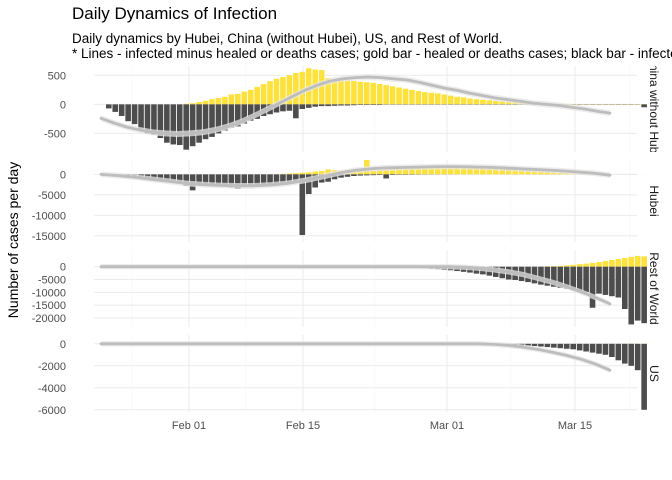  Describe the element at coordinates (303, 426) in the screenshot. I see `x-tick-label: Feb 15` at that location.